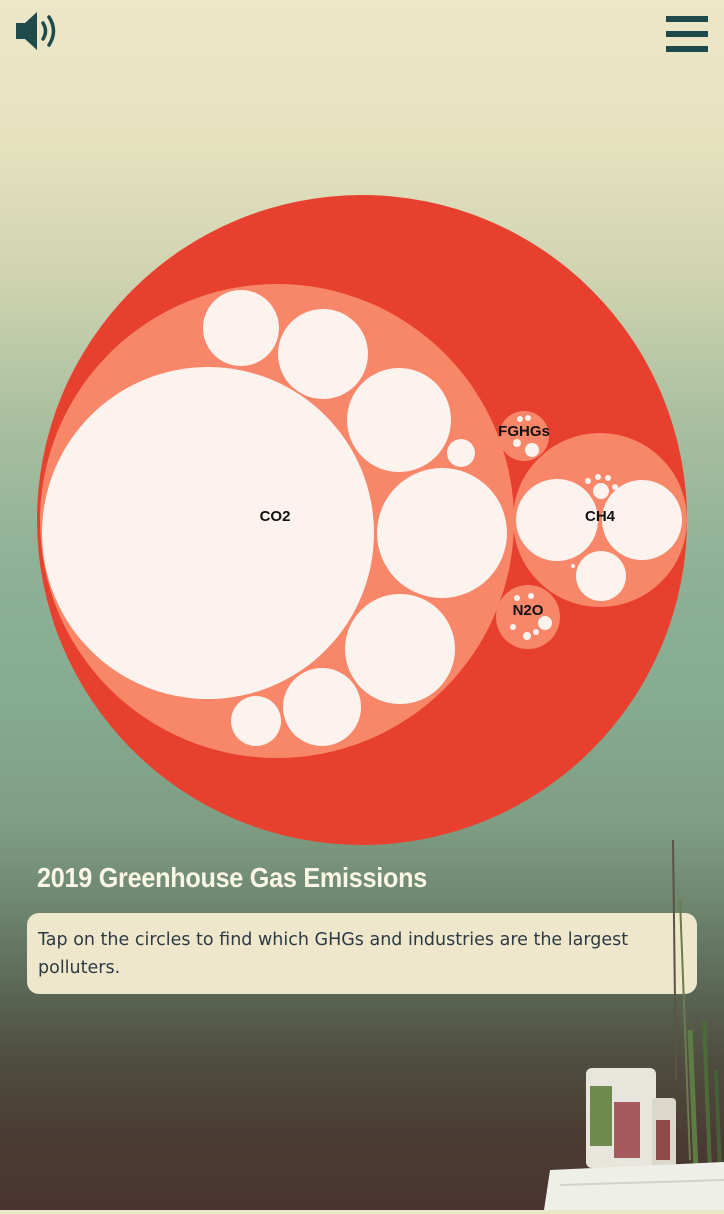 This screenshot has width=724, height=1214. I want to click on decorative-illustration, so click(632, 1024).